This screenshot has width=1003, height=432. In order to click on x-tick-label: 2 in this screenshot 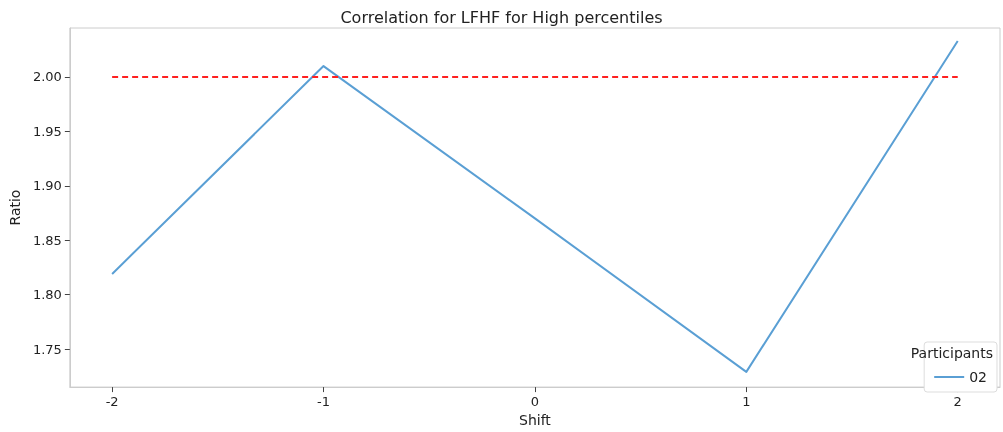, I will do `click(957, 402)`.